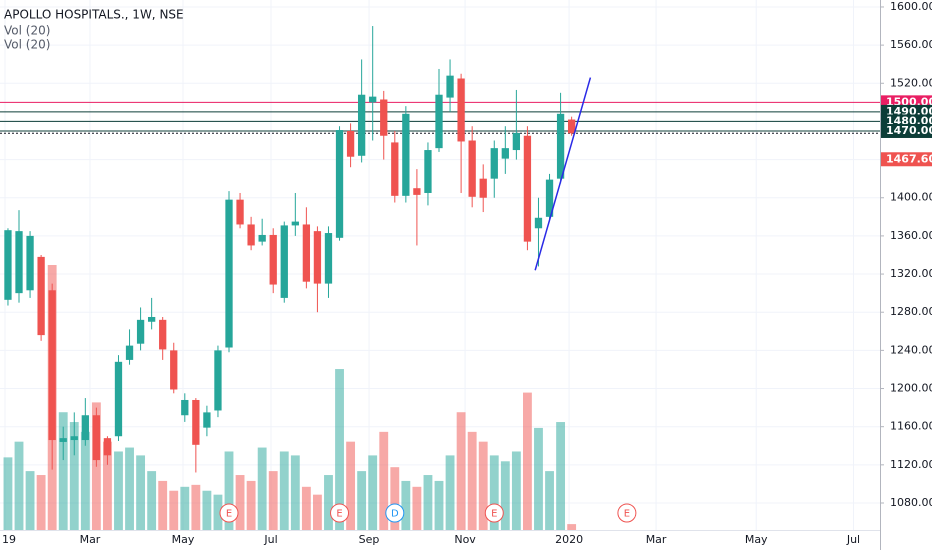  Describe the element at coordinates (909, 158) in the screenshot. I see `level-label: 1467.60` at that location.